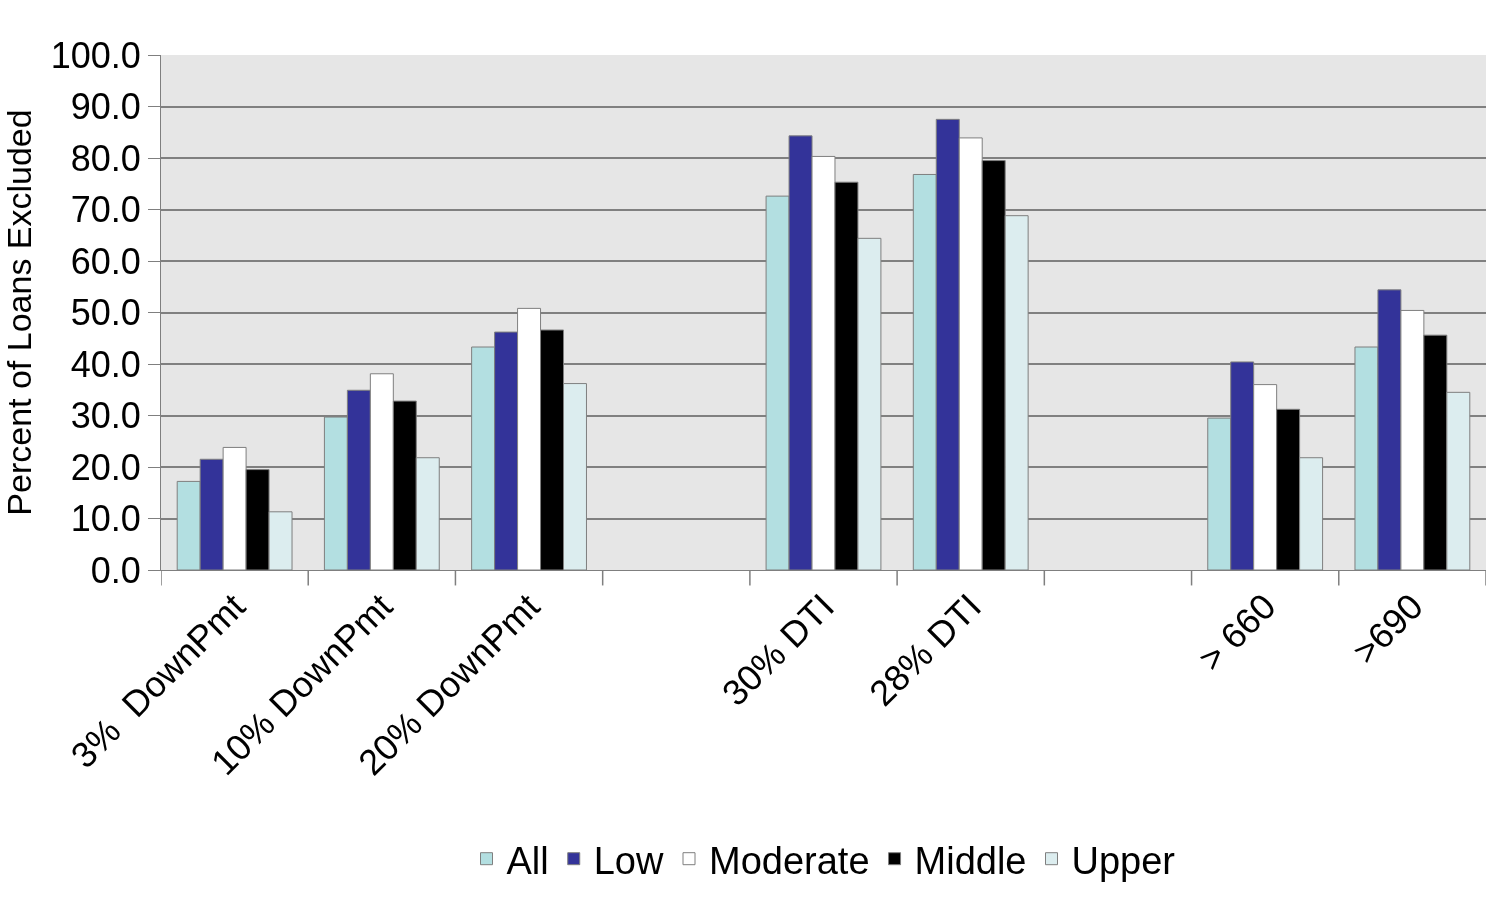 The height and width of the screenshot is (902, 1501). What do you see at coordinates (105, 364) in the screenshot?
I see `y-tick-label: 40.0` at bounding box center [105, 364].